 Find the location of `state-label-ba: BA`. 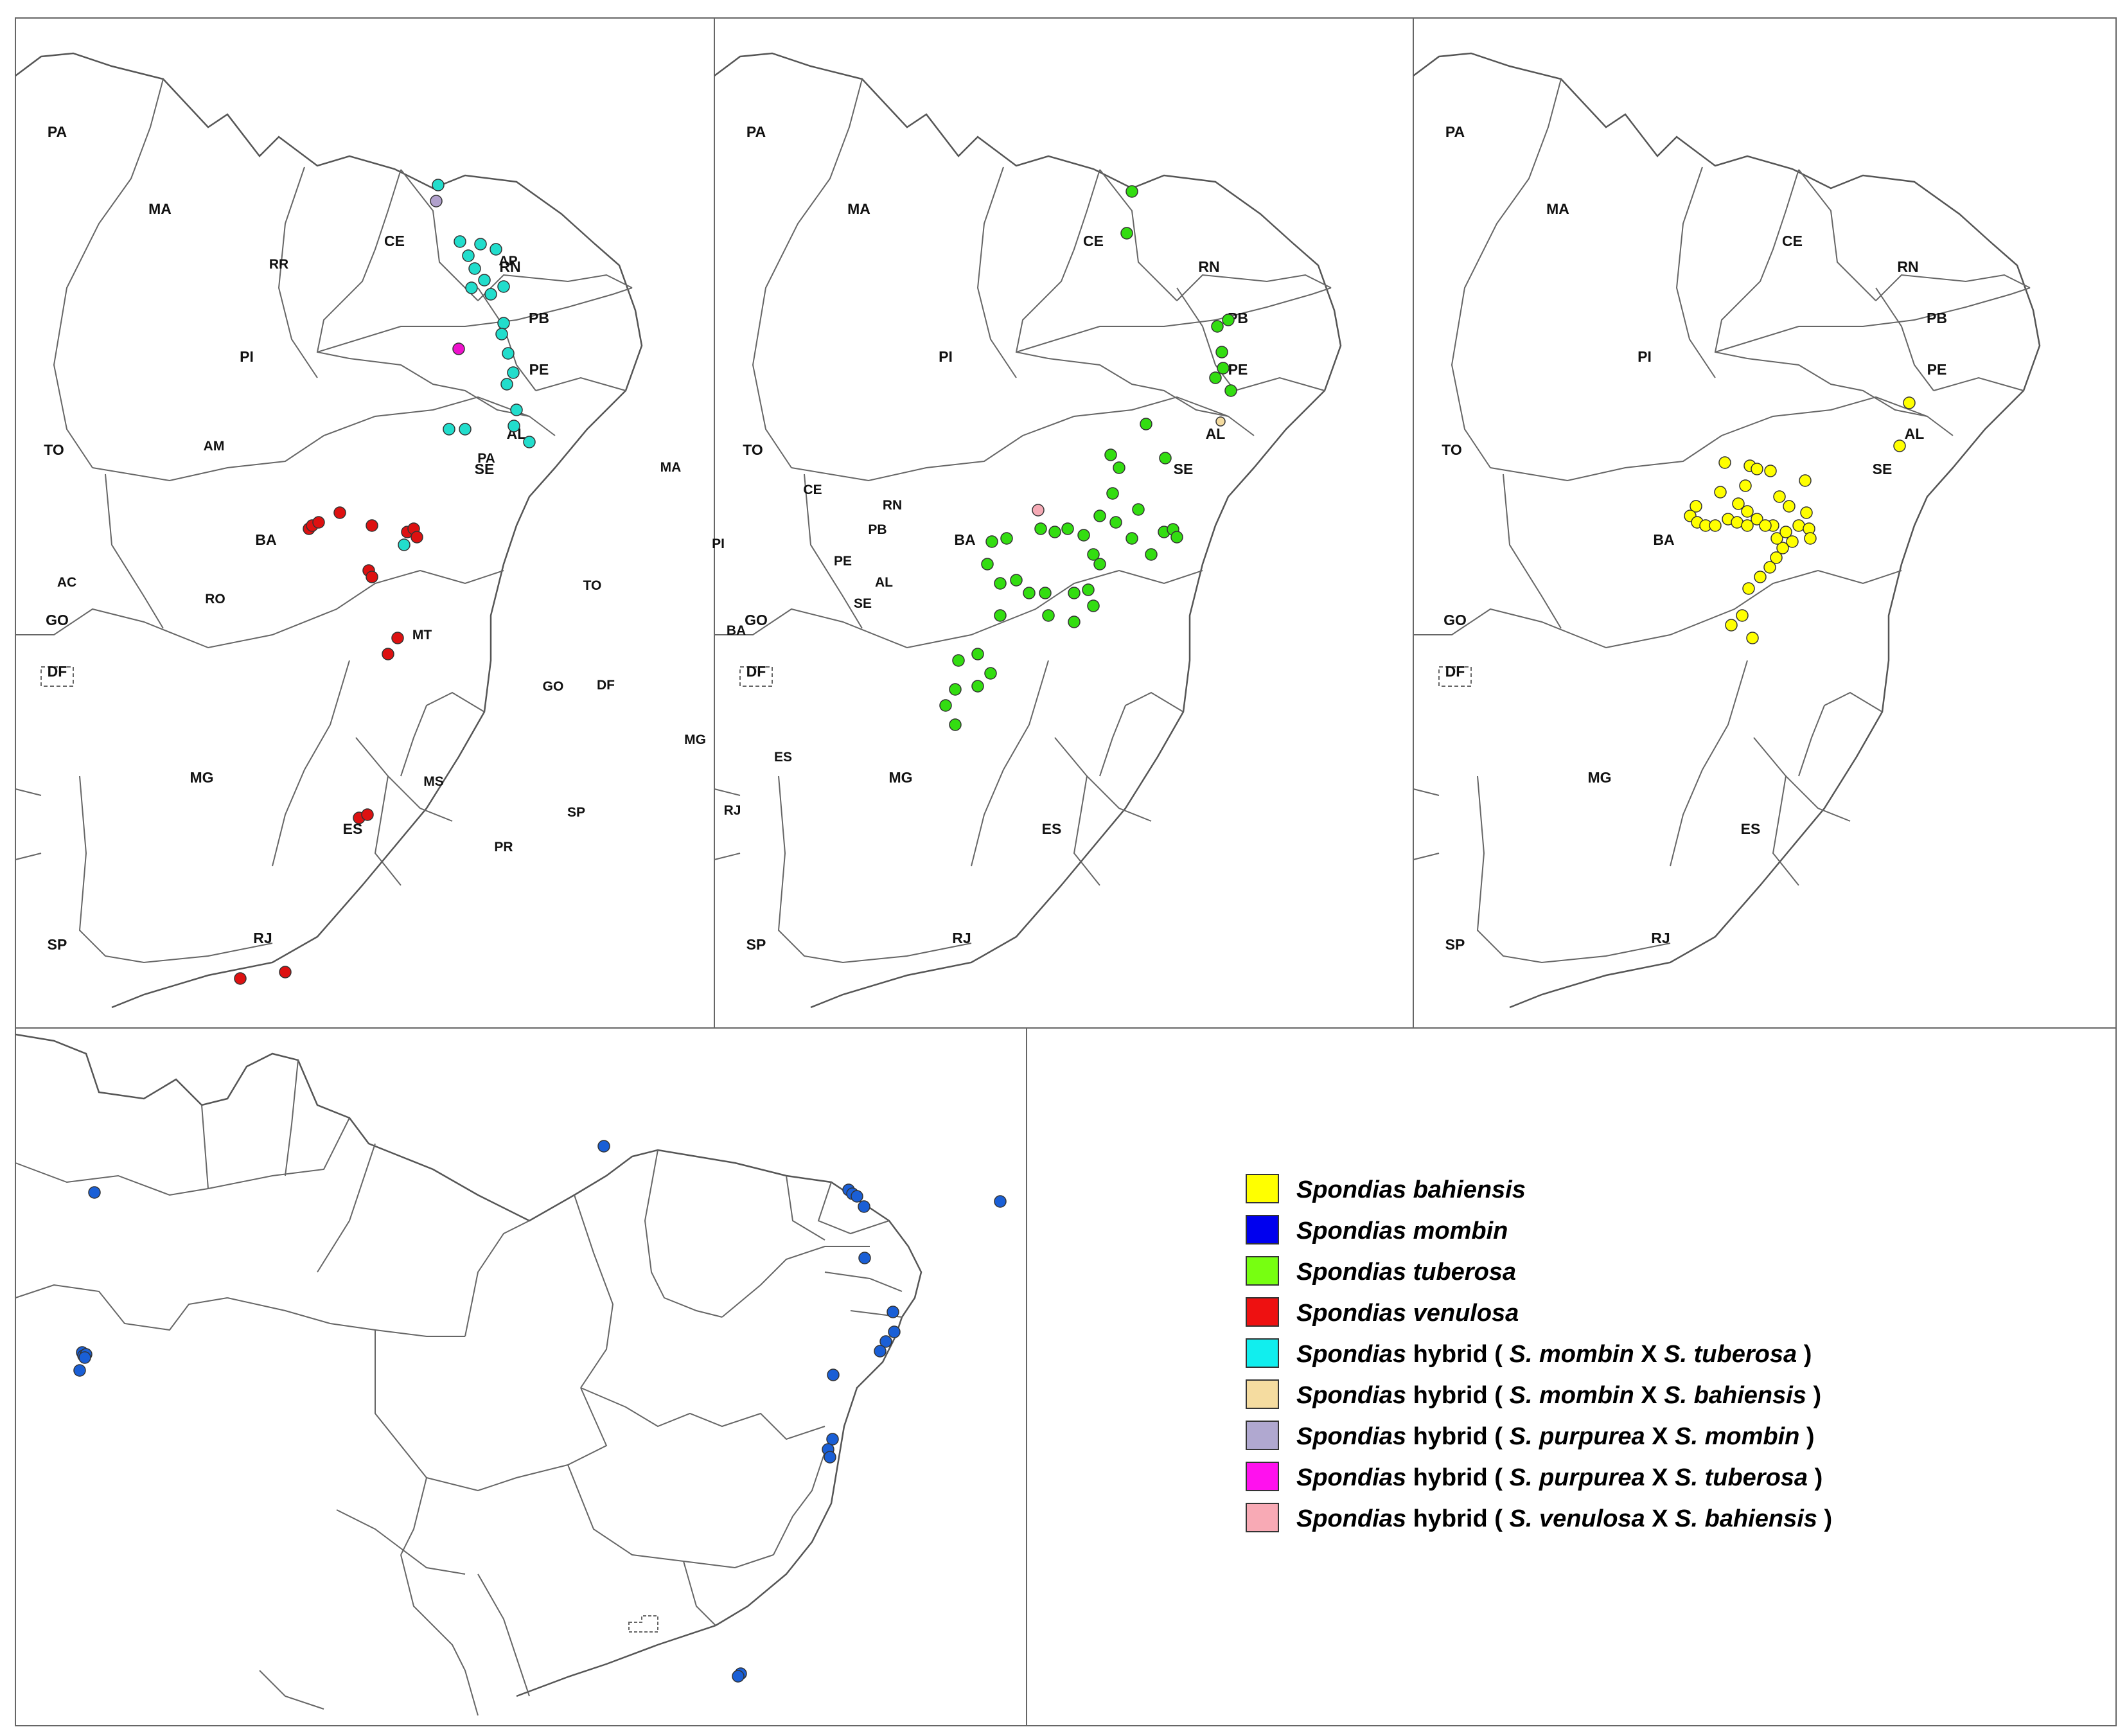

state-label-ba: BA is located at coordinates (1663, 539).